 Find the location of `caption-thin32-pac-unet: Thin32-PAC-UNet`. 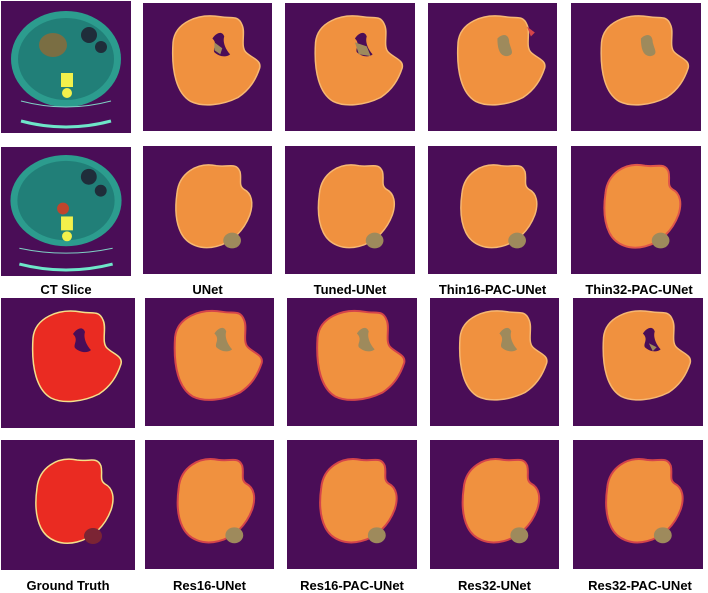

caption-thin32-pac-unet: Thin32-PAC-UNet is located at coordinates (639, 289).